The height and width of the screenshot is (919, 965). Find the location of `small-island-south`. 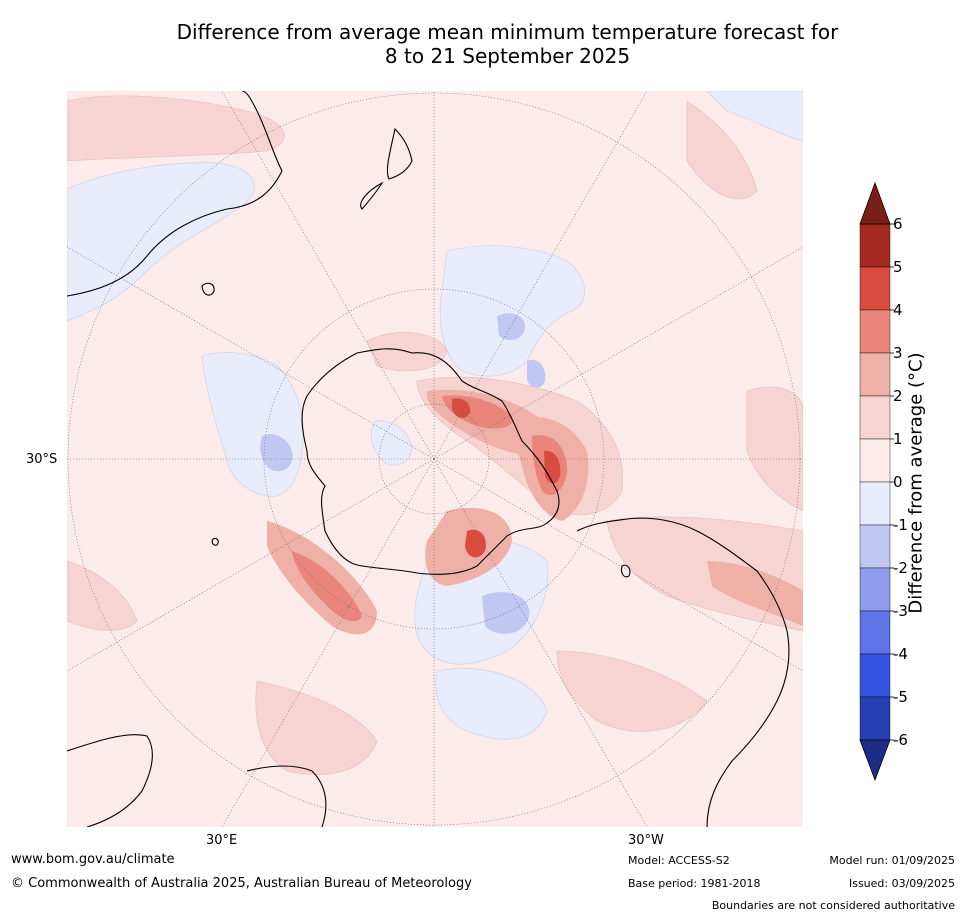

small-island-south is located at coordinates (215, 541).